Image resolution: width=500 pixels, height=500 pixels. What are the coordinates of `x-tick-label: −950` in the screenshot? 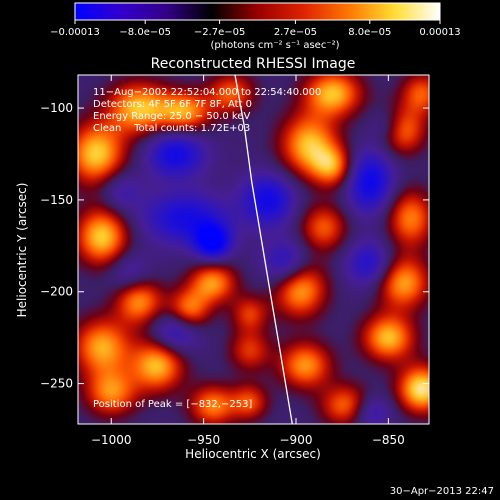 It's located at (203, 440).